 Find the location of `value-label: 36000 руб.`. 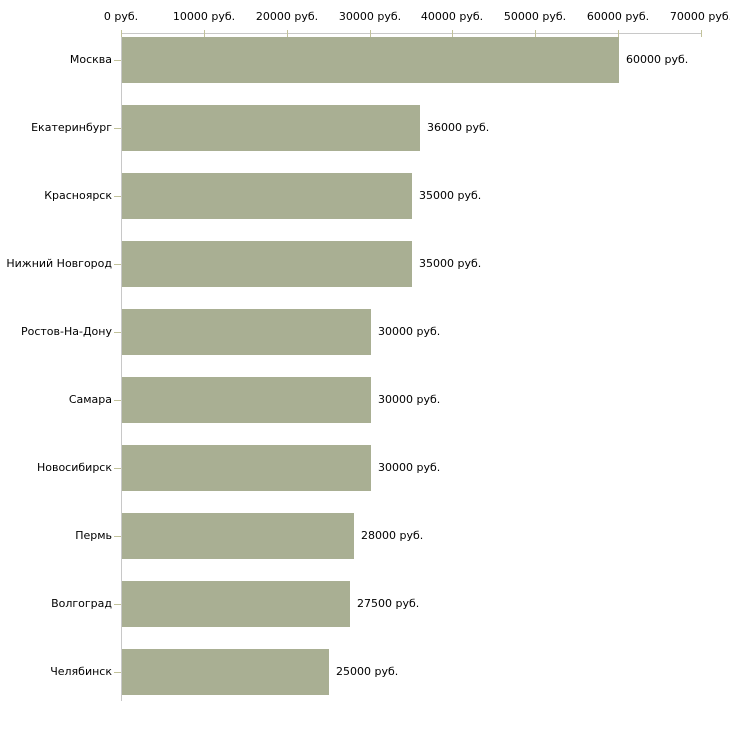

value-label: 36000 руб. is located at coordinates (458, 127).